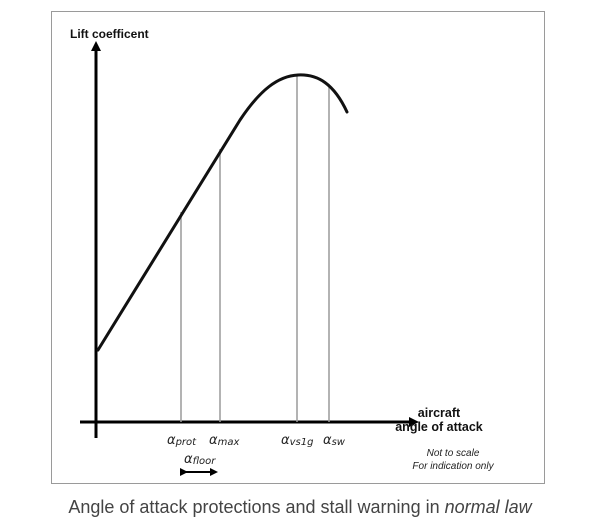  I want to click on scale-note: Not to scale For indication only, so click(453, 460).